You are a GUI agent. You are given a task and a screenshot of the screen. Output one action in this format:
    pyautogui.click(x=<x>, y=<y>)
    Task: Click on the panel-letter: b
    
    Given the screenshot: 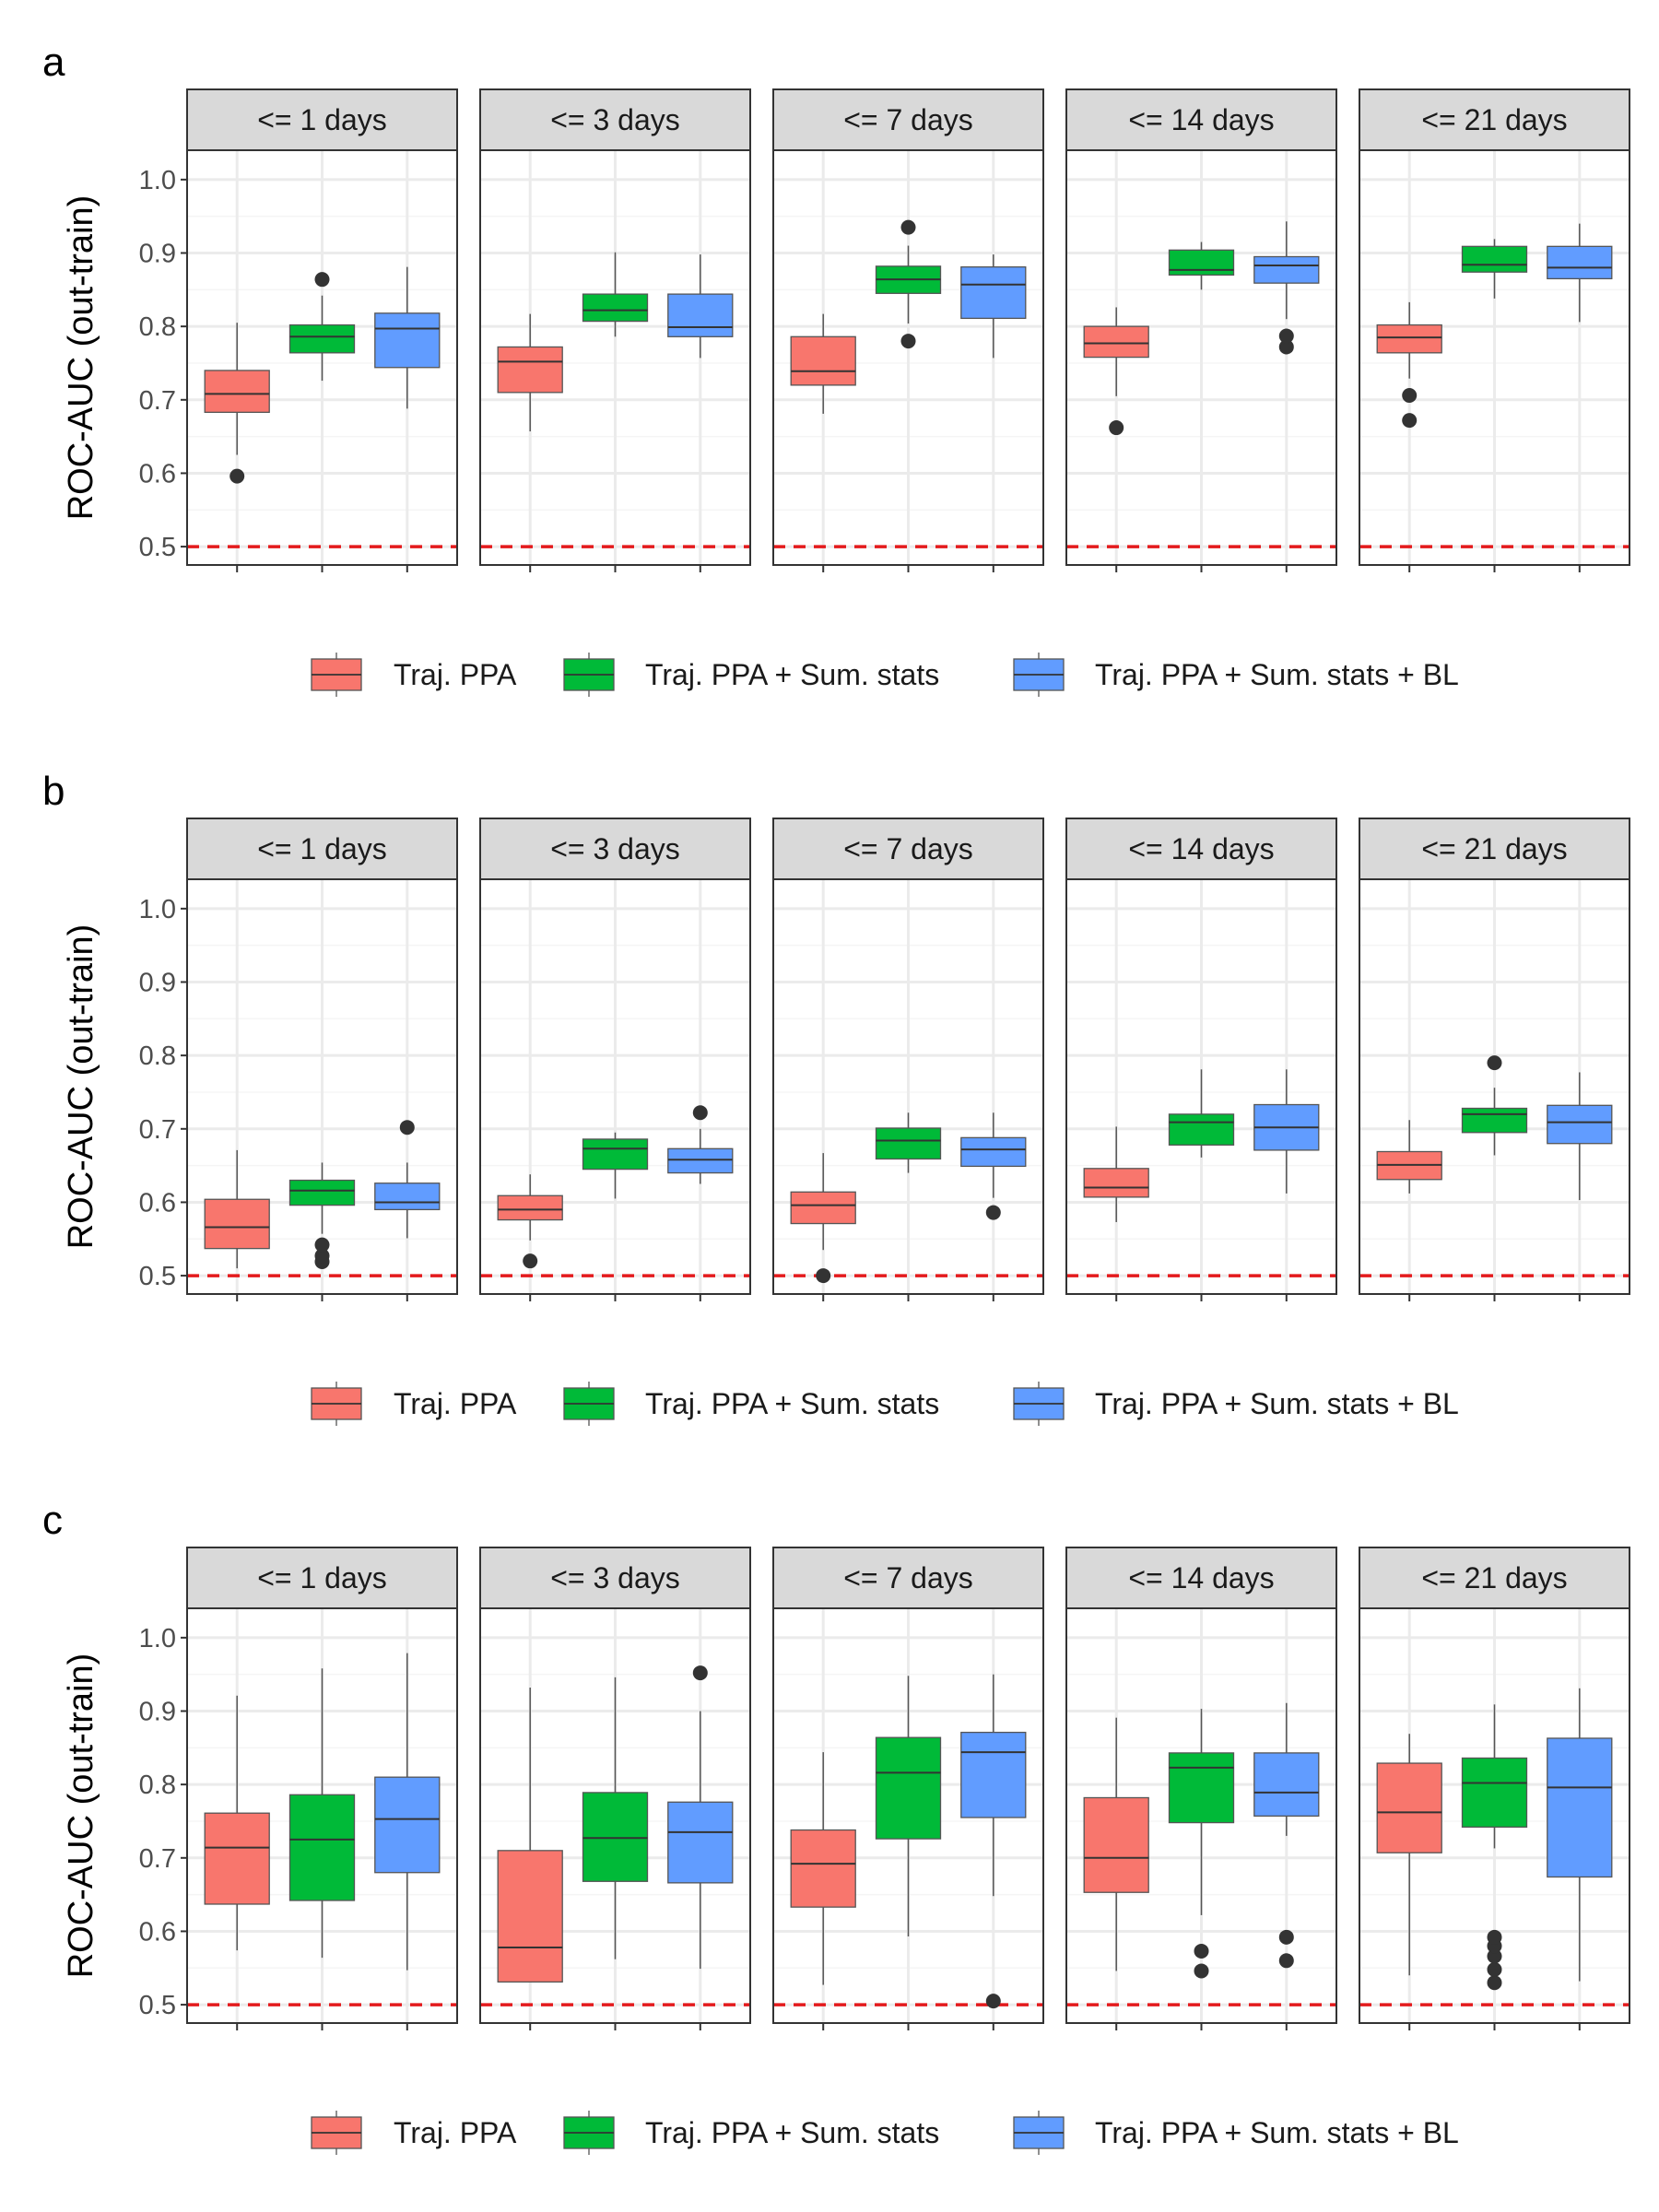 What is the action you would take?
    pyautogui.click(x=53, y=791)
    